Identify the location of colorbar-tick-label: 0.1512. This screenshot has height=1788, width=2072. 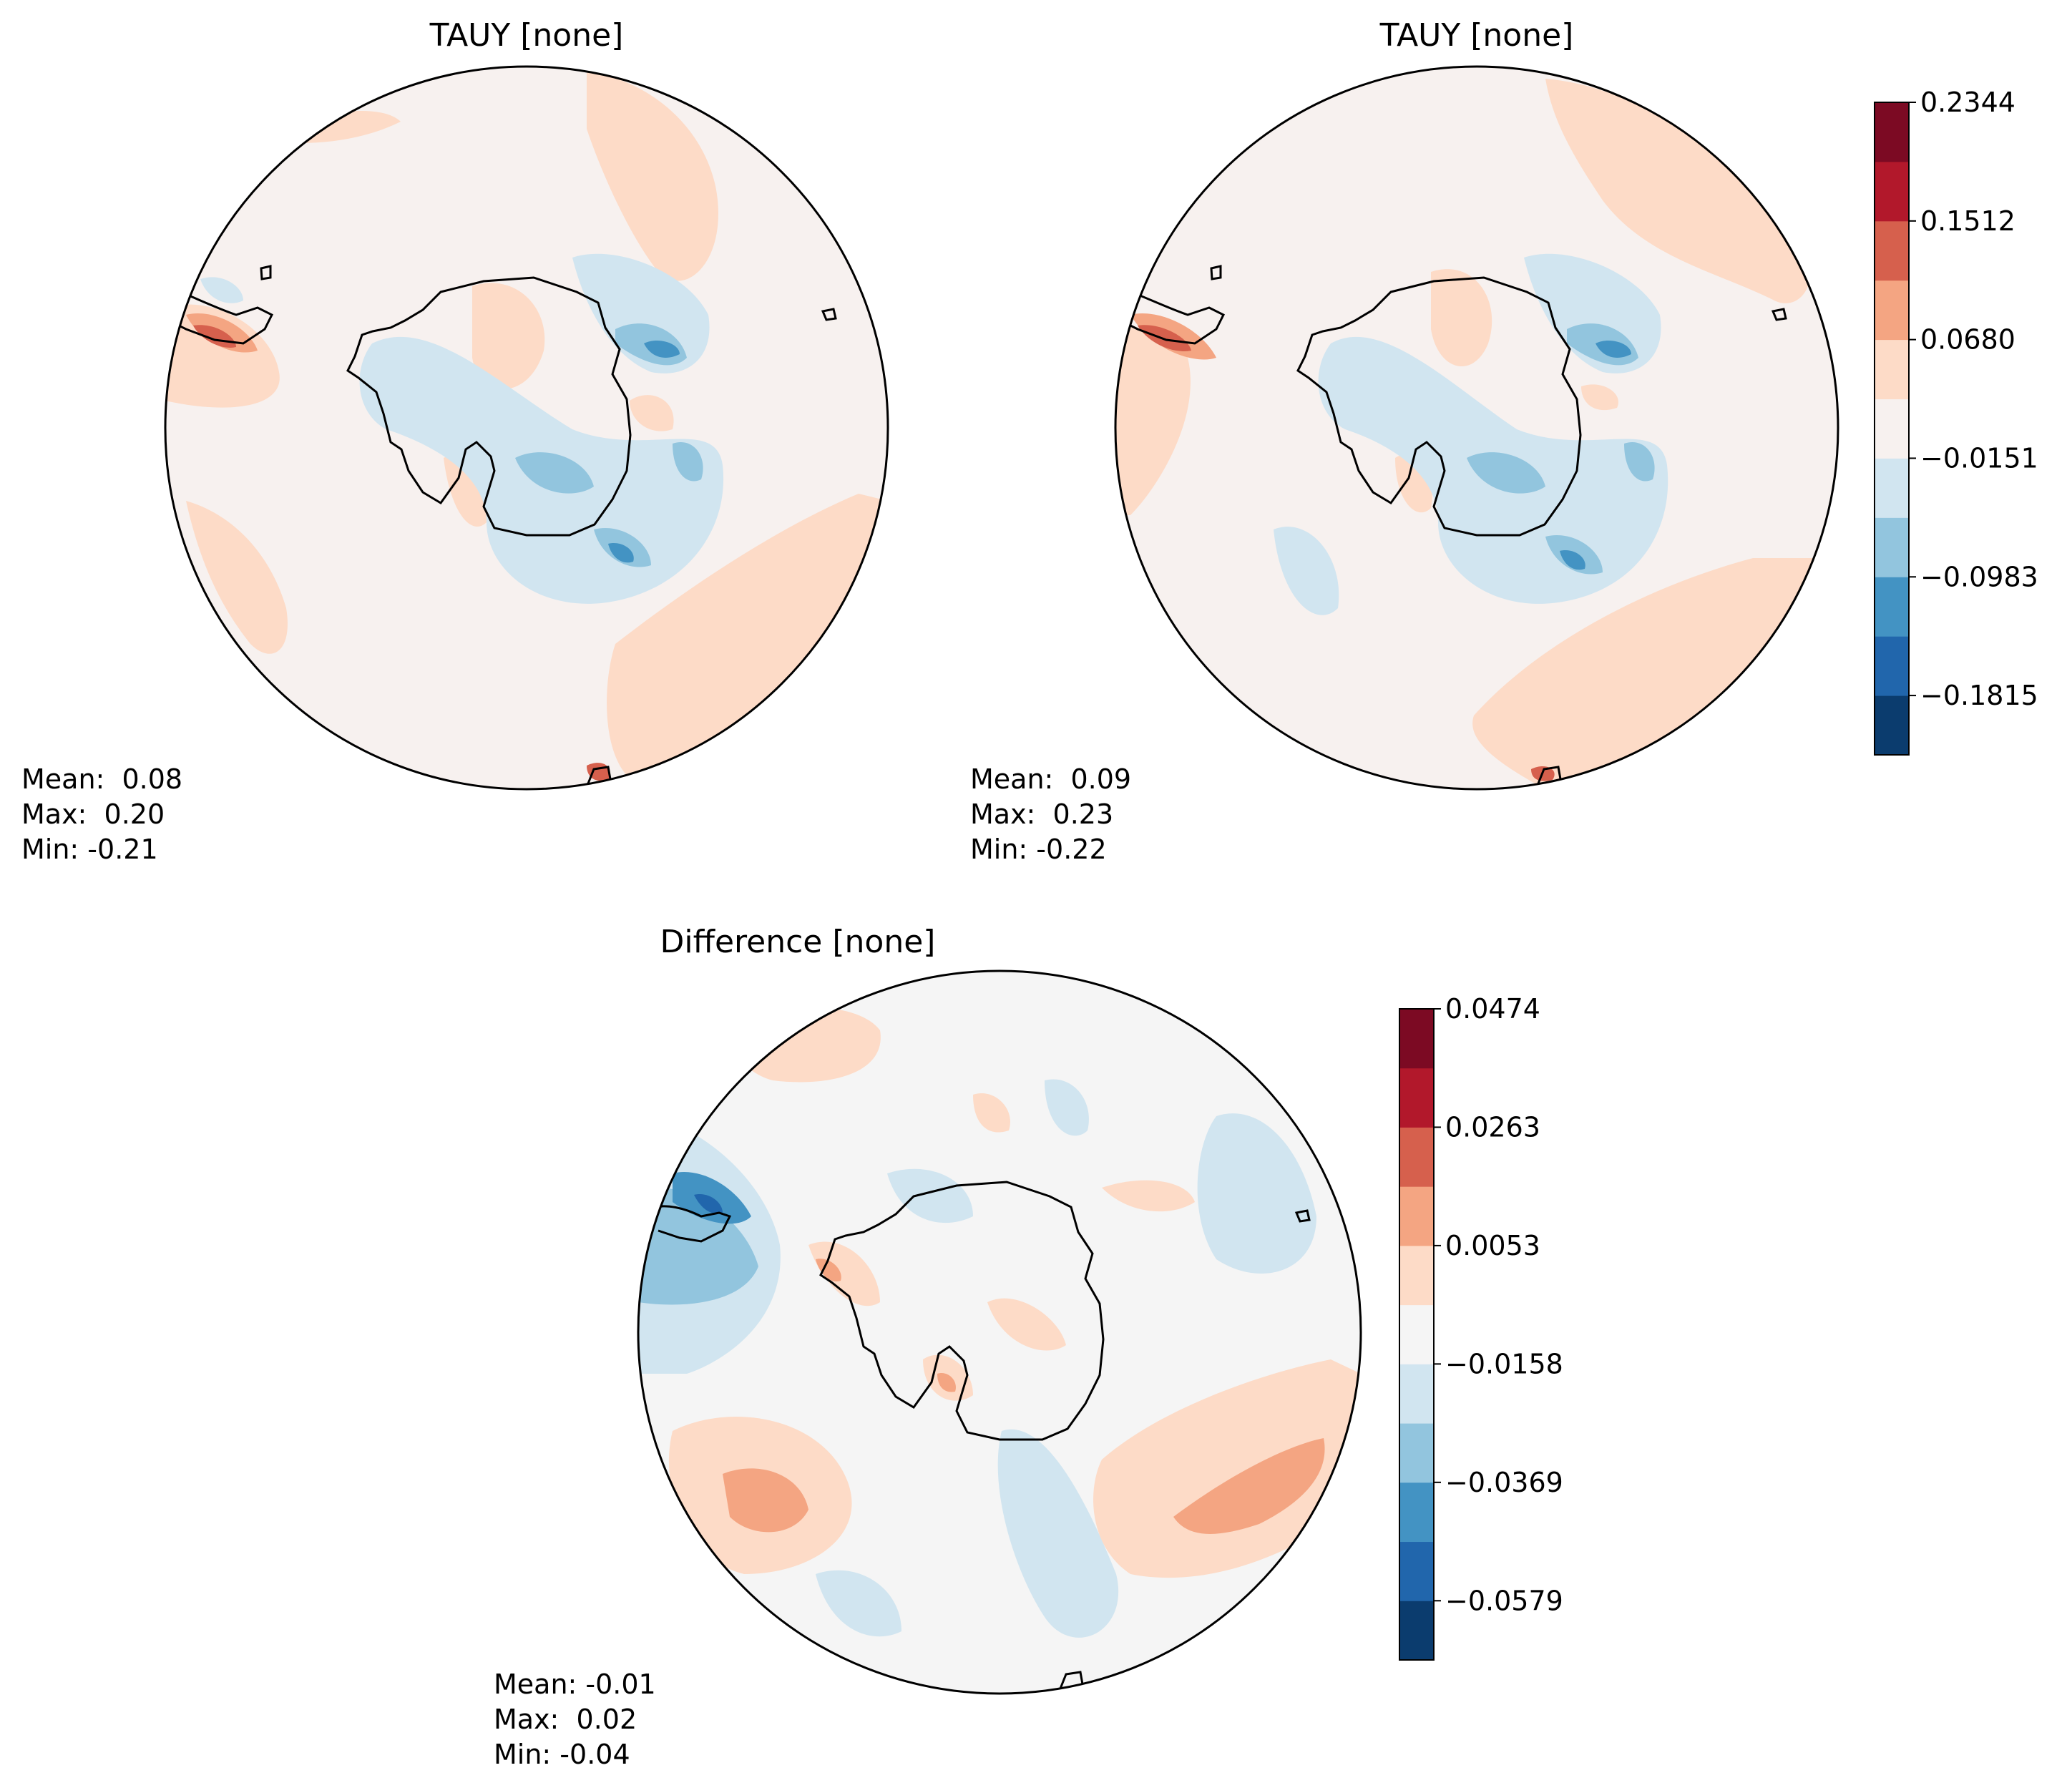
(1968, 221).